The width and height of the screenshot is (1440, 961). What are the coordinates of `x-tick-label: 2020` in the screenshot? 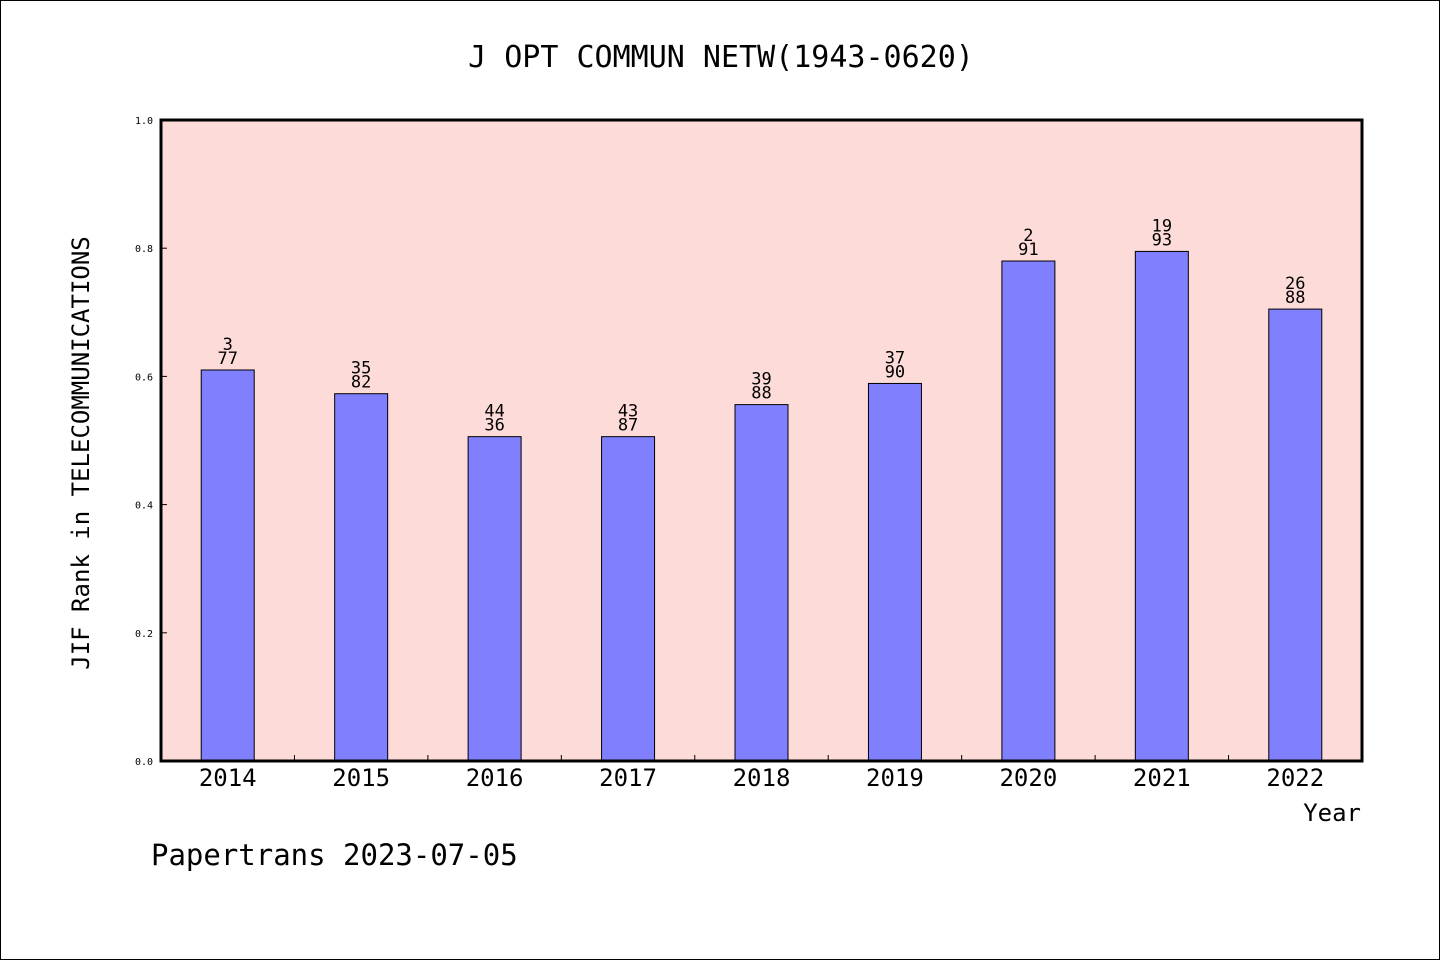 It's located at (1028, 778).